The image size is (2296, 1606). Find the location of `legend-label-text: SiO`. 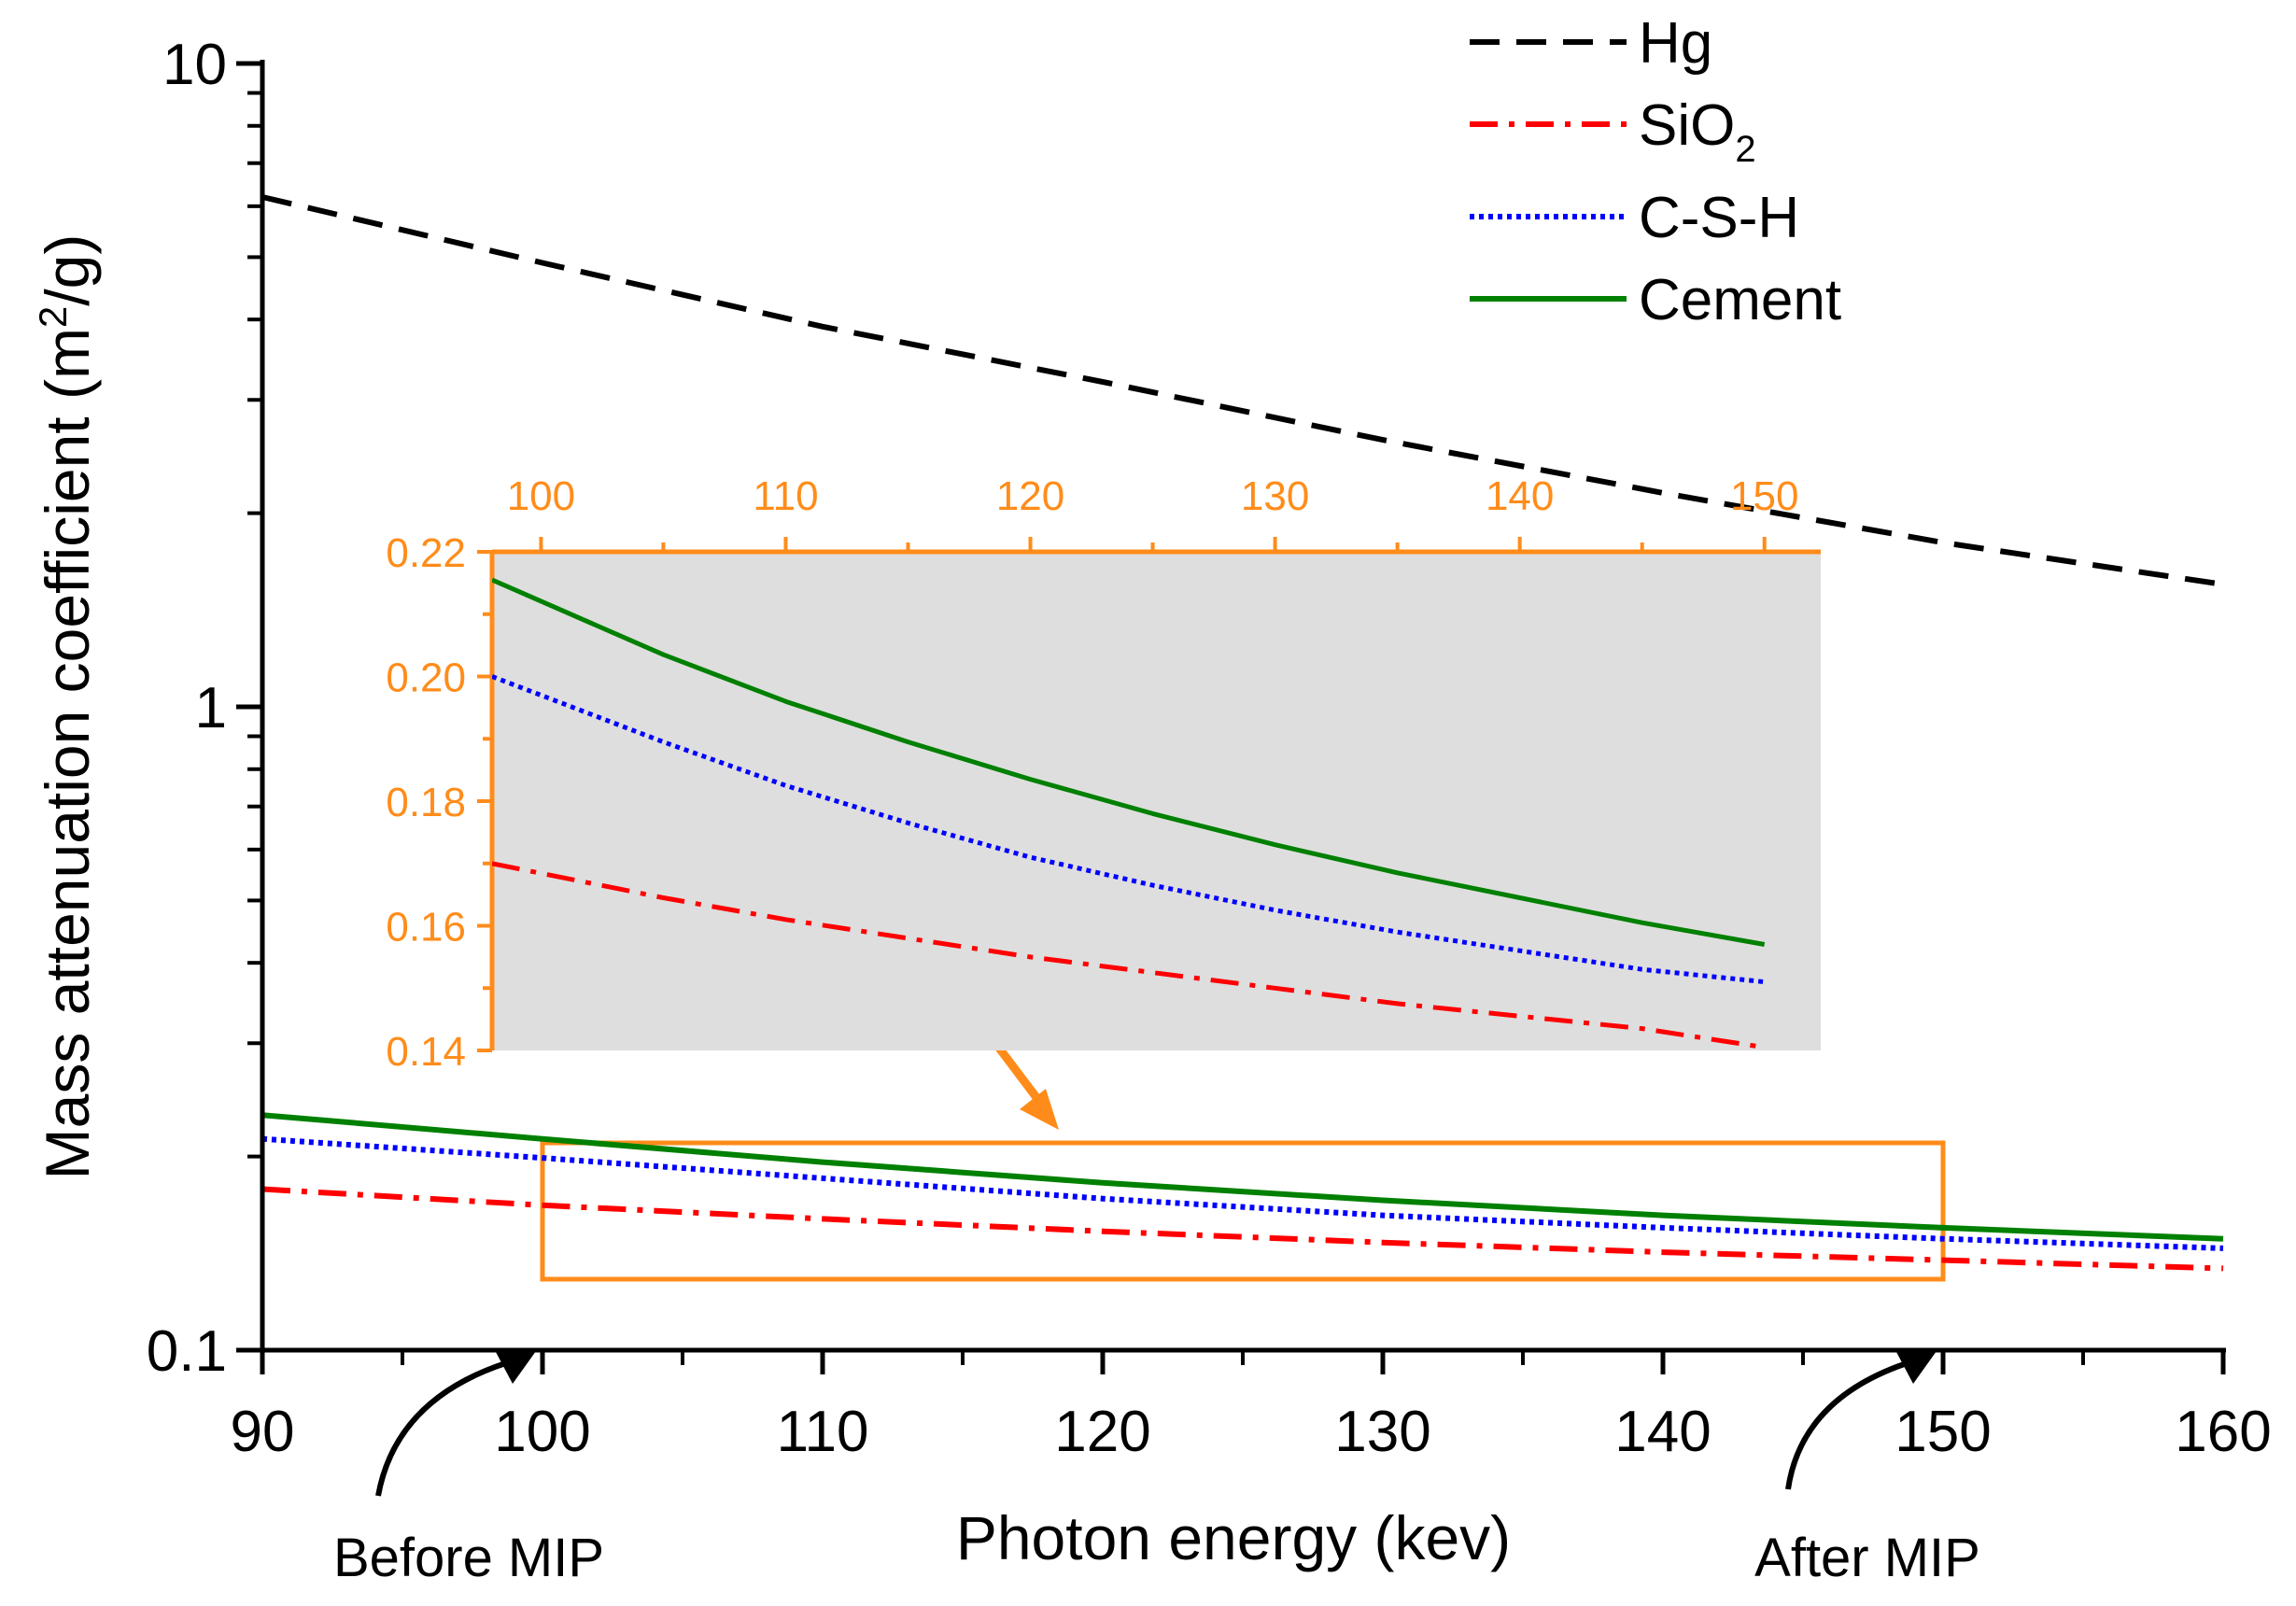

legend-label-text: SiO is located at coordinates (1687, 126).